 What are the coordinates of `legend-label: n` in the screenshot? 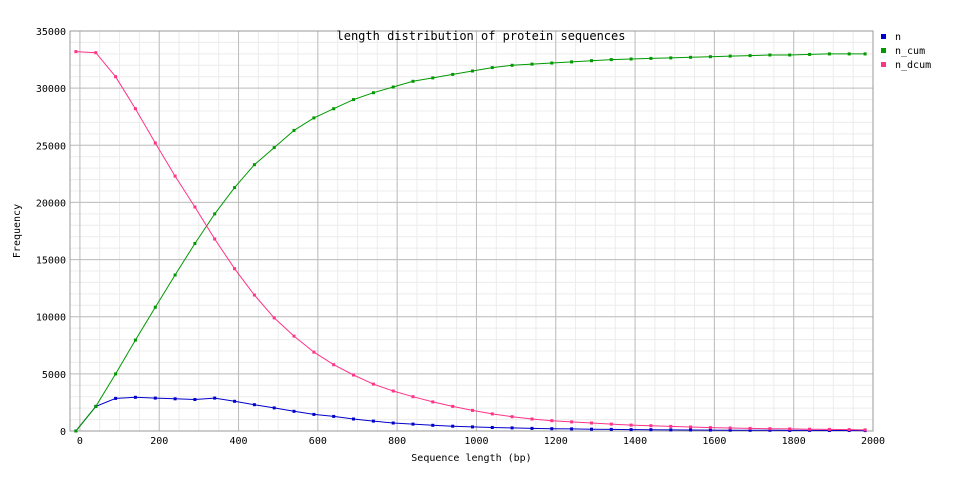 It's located at (898, 37).